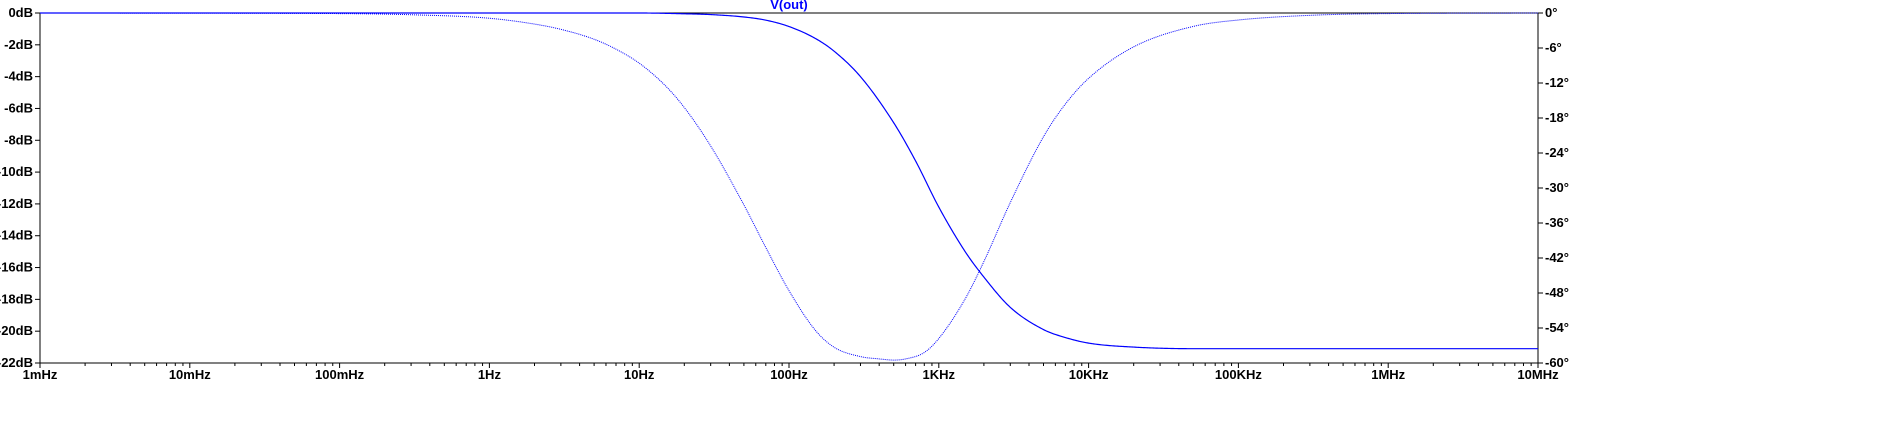 The image size is (1899, 429). What do you see at coordinates (190, 374) in the screenshot?
I see `x-tick-label: 10mHz` at bounding box center [190, 374].